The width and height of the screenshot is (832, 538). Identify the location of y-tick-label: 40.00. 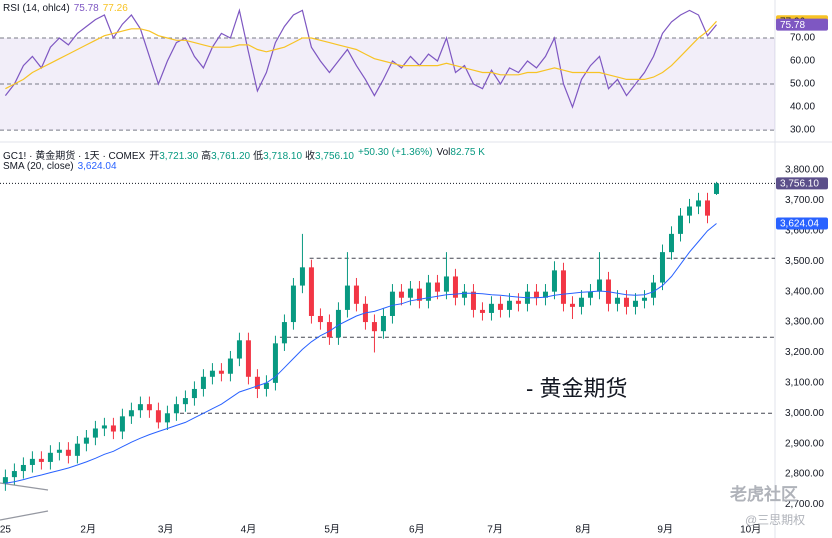
(802, 107).